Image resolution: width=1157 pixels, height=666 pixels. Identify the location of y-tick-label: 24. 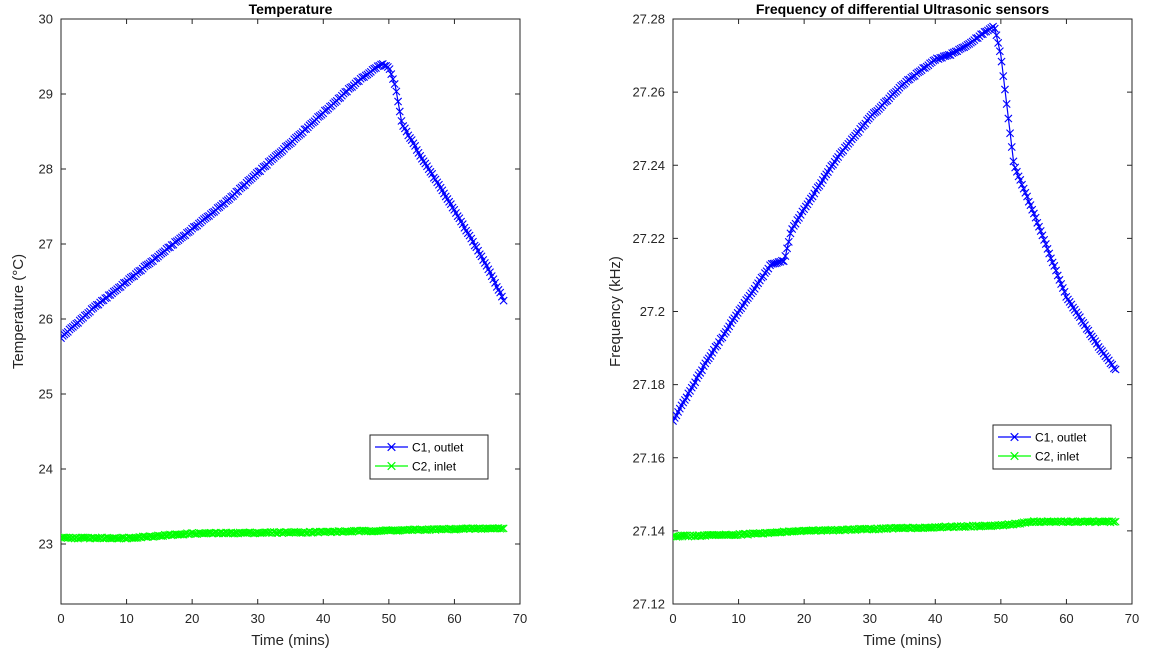
(46, 469).